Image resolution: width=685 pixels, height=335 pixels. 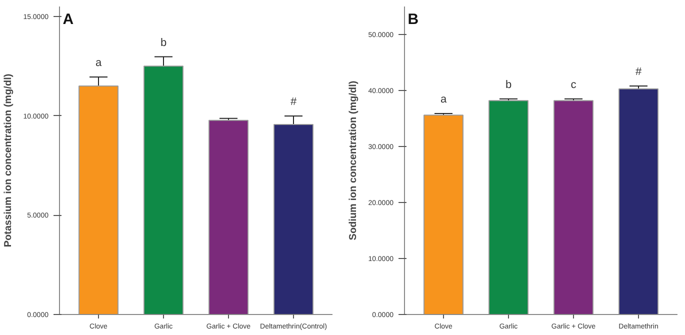 What do you see at coordinates (68, 19) in the screenshot?
I see `chart-title: A` at bounding box center [68, 19].